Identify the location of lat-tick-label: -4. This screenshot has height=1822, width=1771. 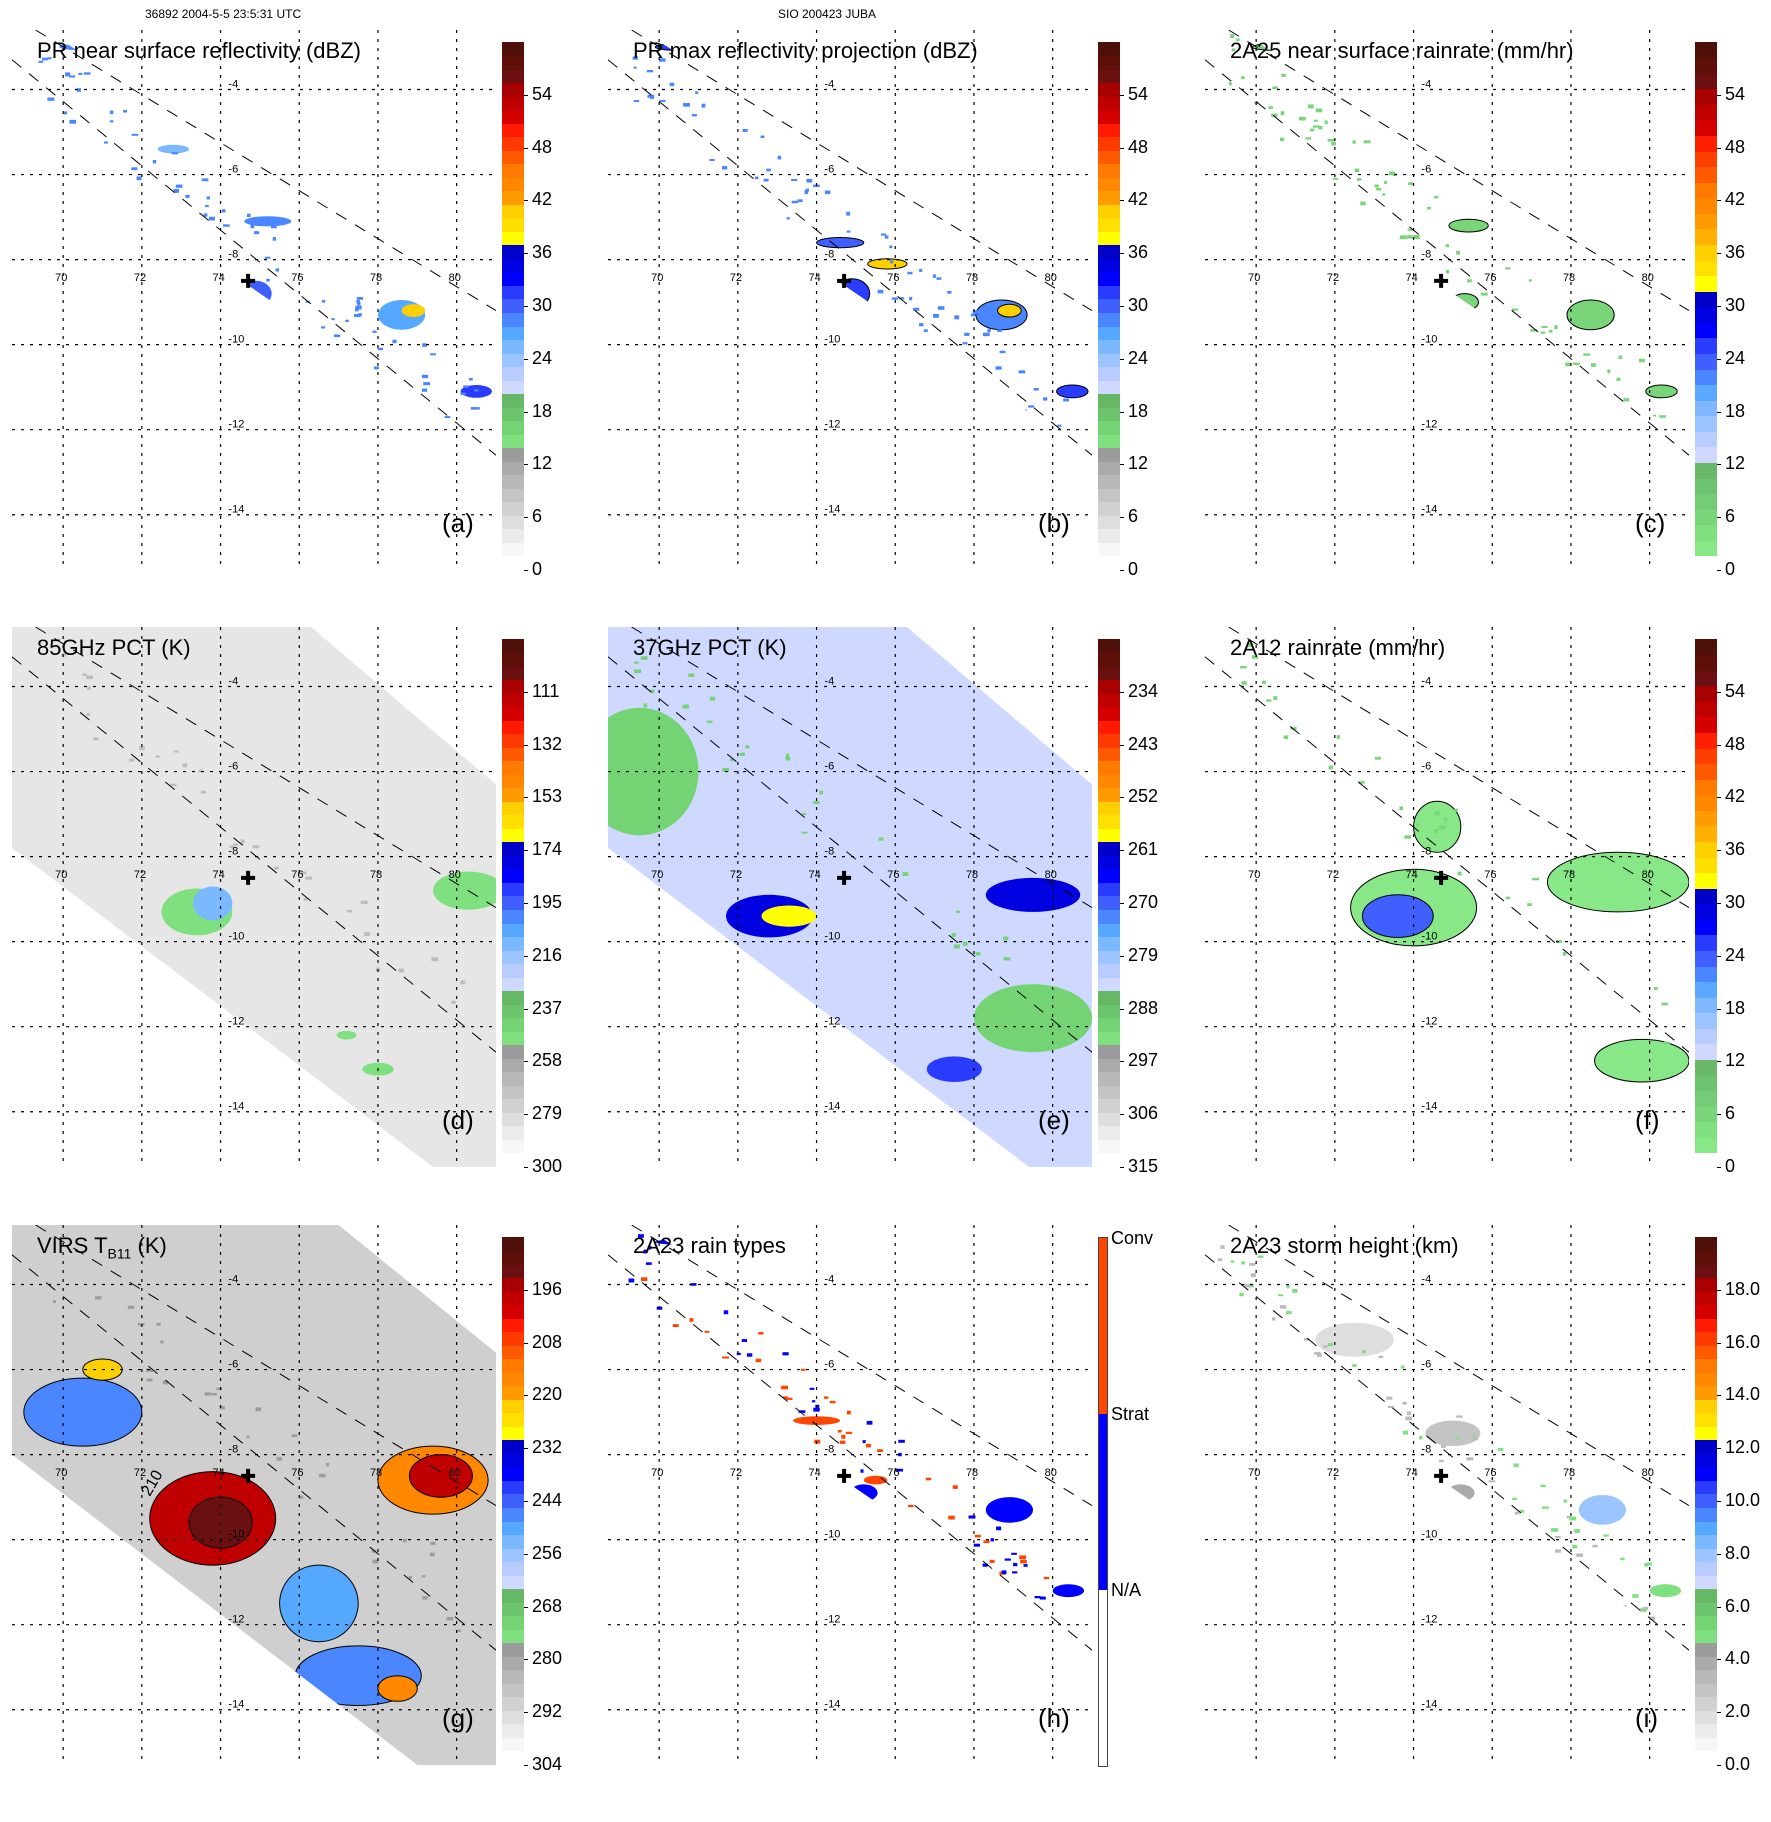
(829, 85).